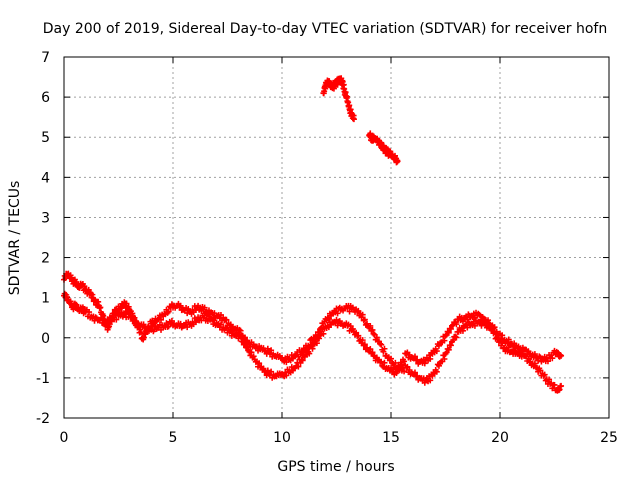  What do you see at coordinates (43, 419) in the screenshot?
I see `y-tick-label: -2` at bounding box center [43, 419].